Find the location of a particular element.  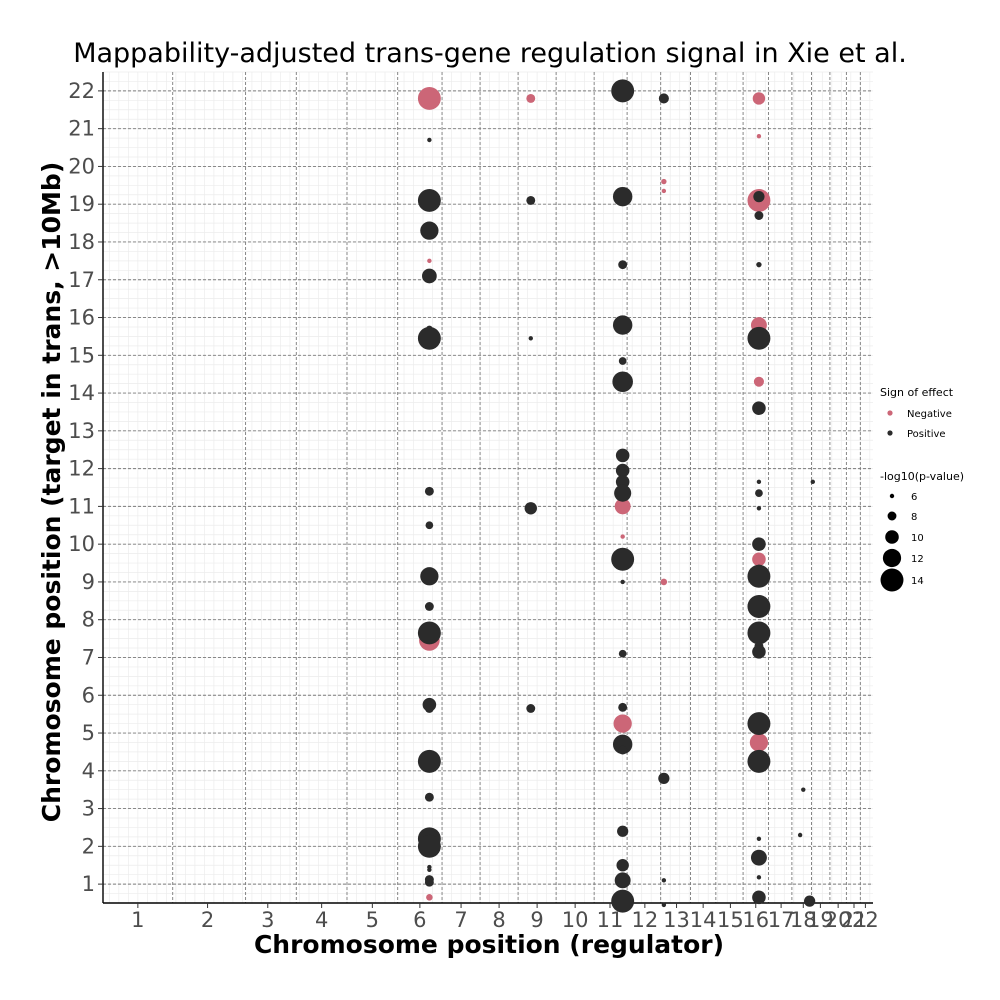

x-tick-label: 14 is located at coordinates (703, 920).